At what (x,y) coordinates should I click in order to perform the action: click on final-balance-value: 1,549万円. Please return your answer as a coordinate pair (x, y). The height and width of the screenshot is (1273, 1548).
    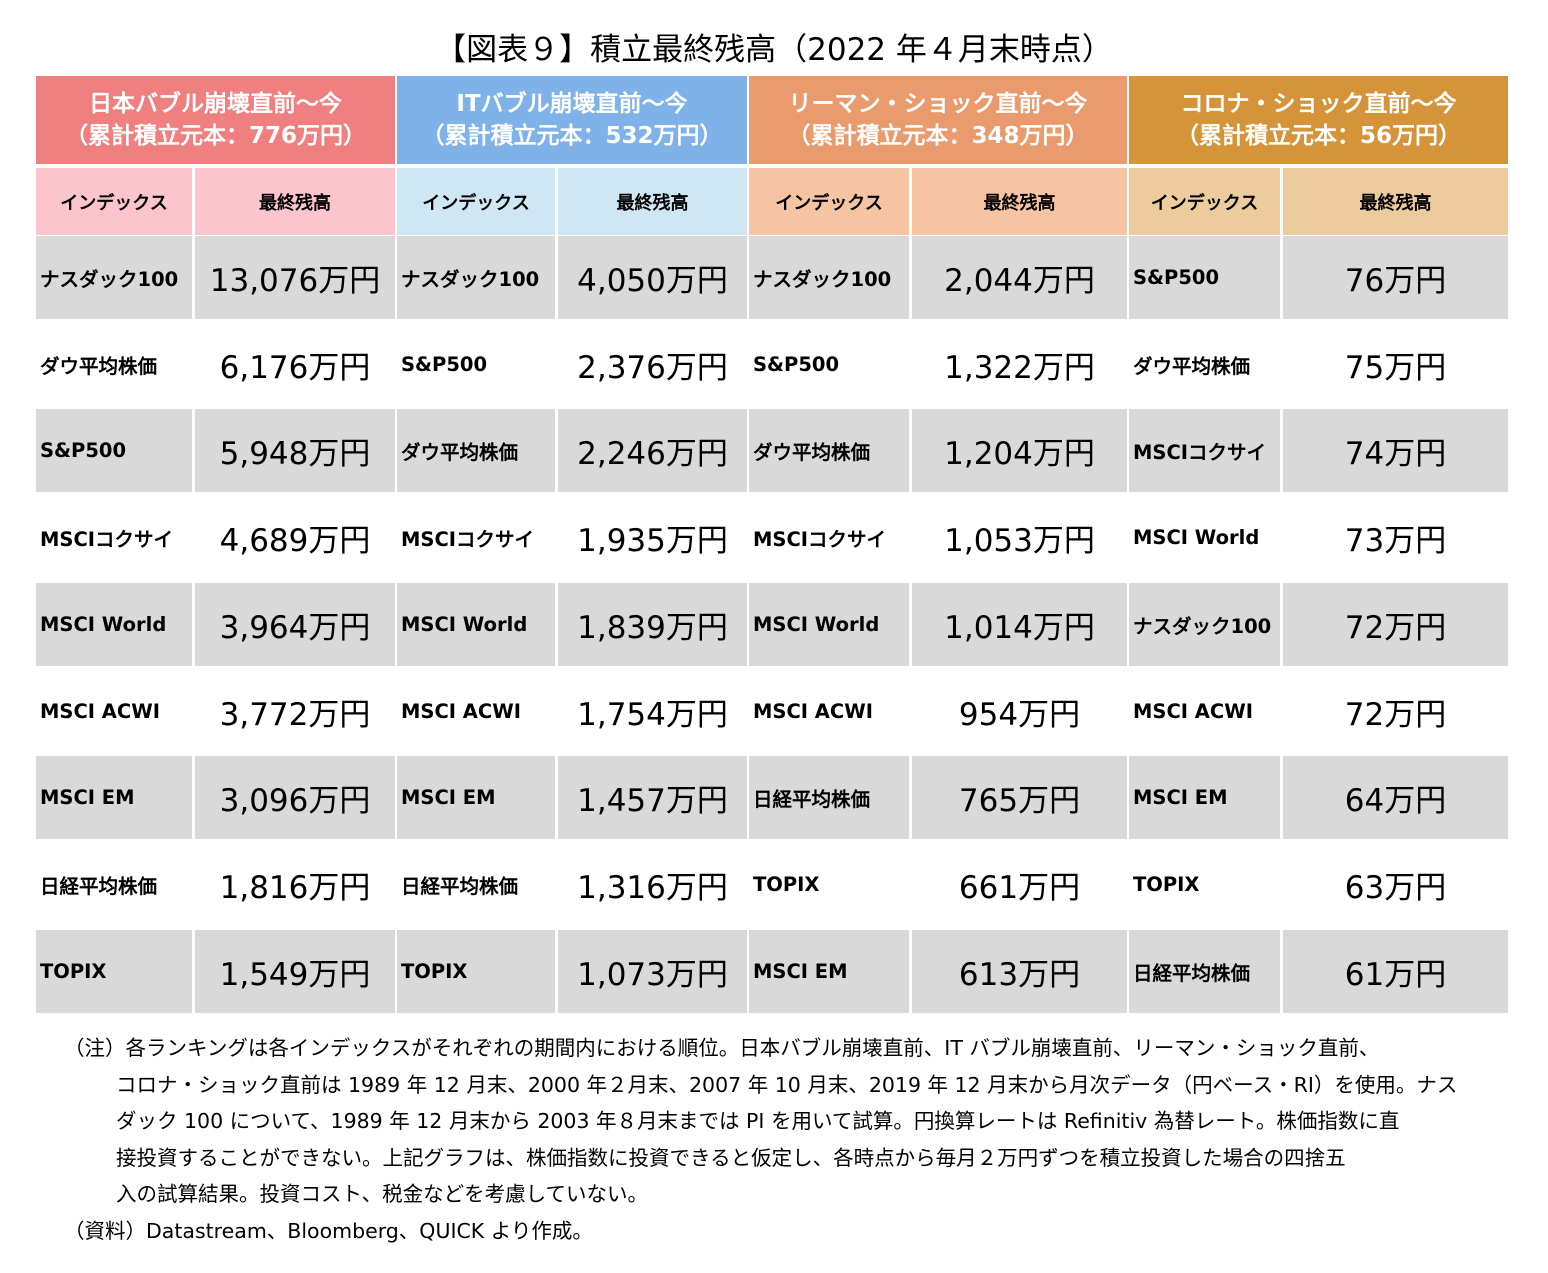
    Looking at the image, I should click on (295, 971).